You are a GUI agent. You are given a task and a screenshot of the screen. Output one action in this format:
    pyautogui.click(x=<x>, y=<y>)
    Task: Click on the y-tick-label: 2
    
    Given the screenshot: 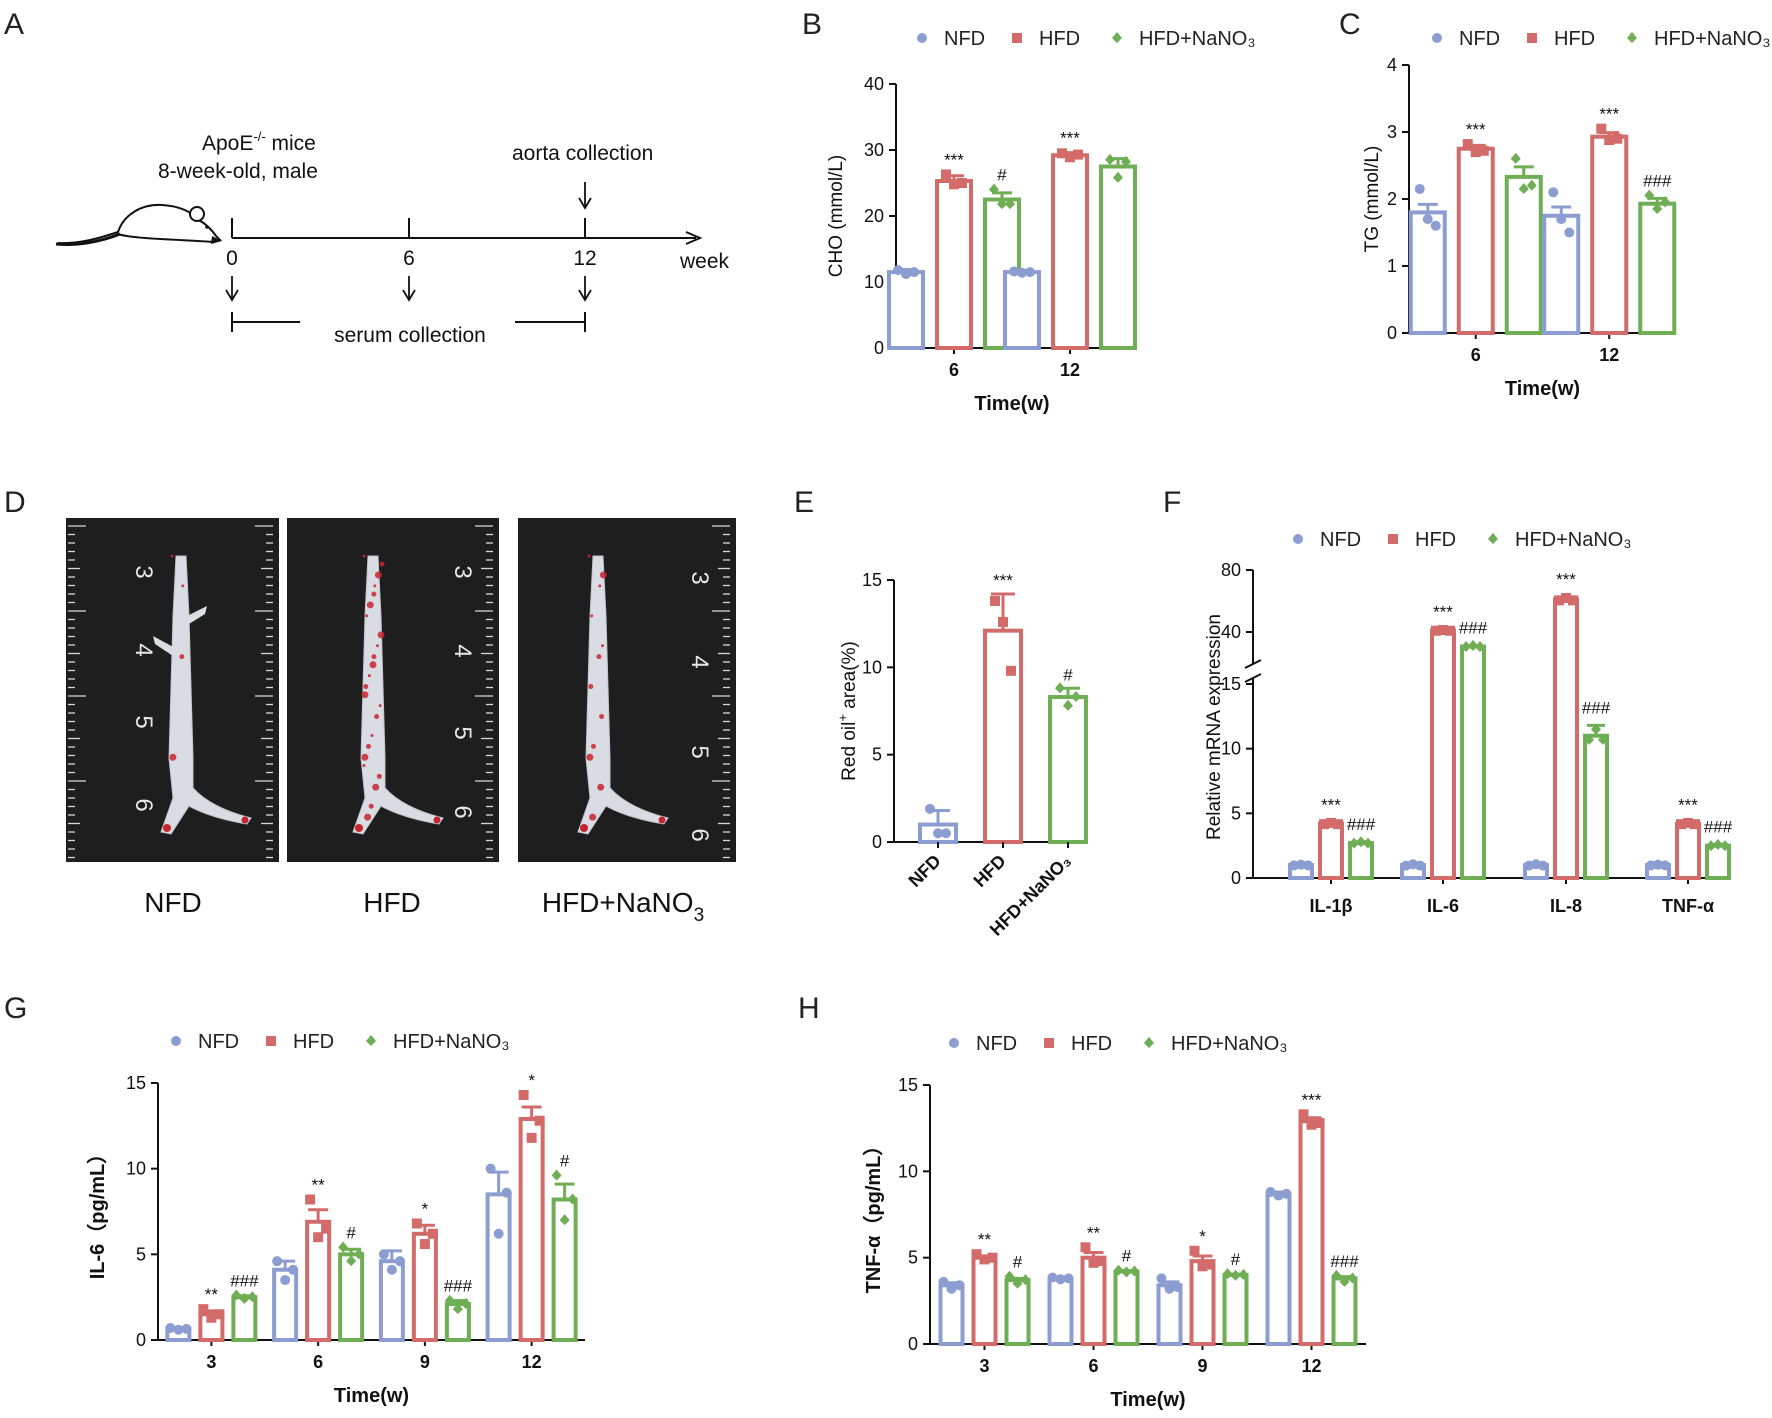 What is the action you would take?
    pyautogui.click(x=1392, y=199)
    